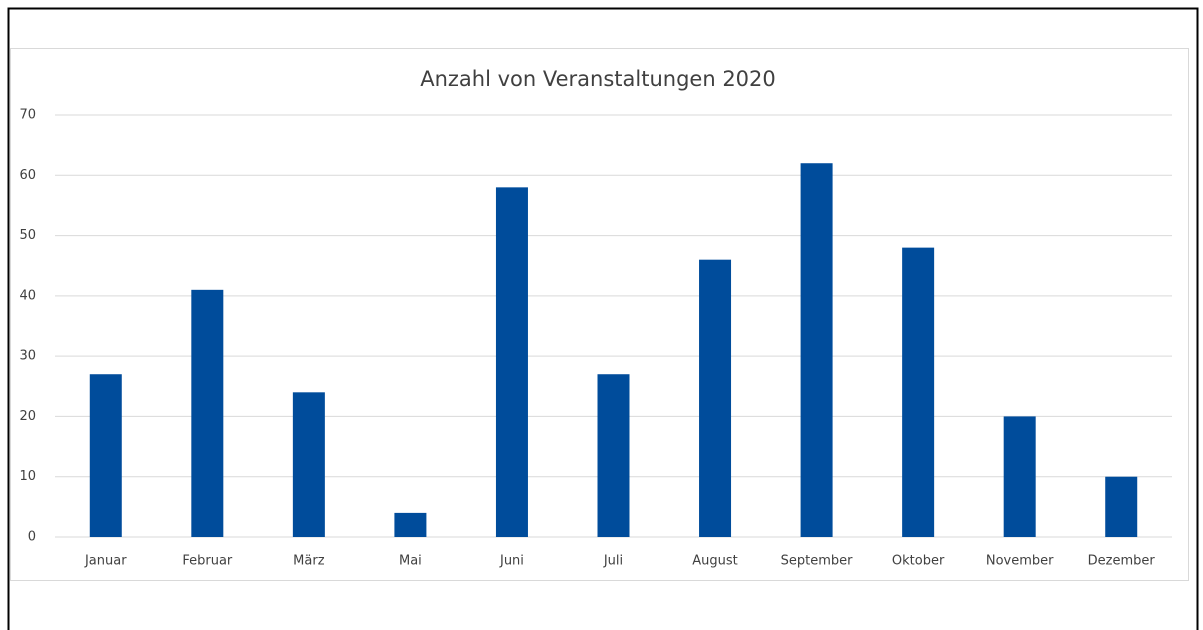  Describe the element at coordinates (27, 476) in the screenshot. I see `y-tick-label: 10` at that location.